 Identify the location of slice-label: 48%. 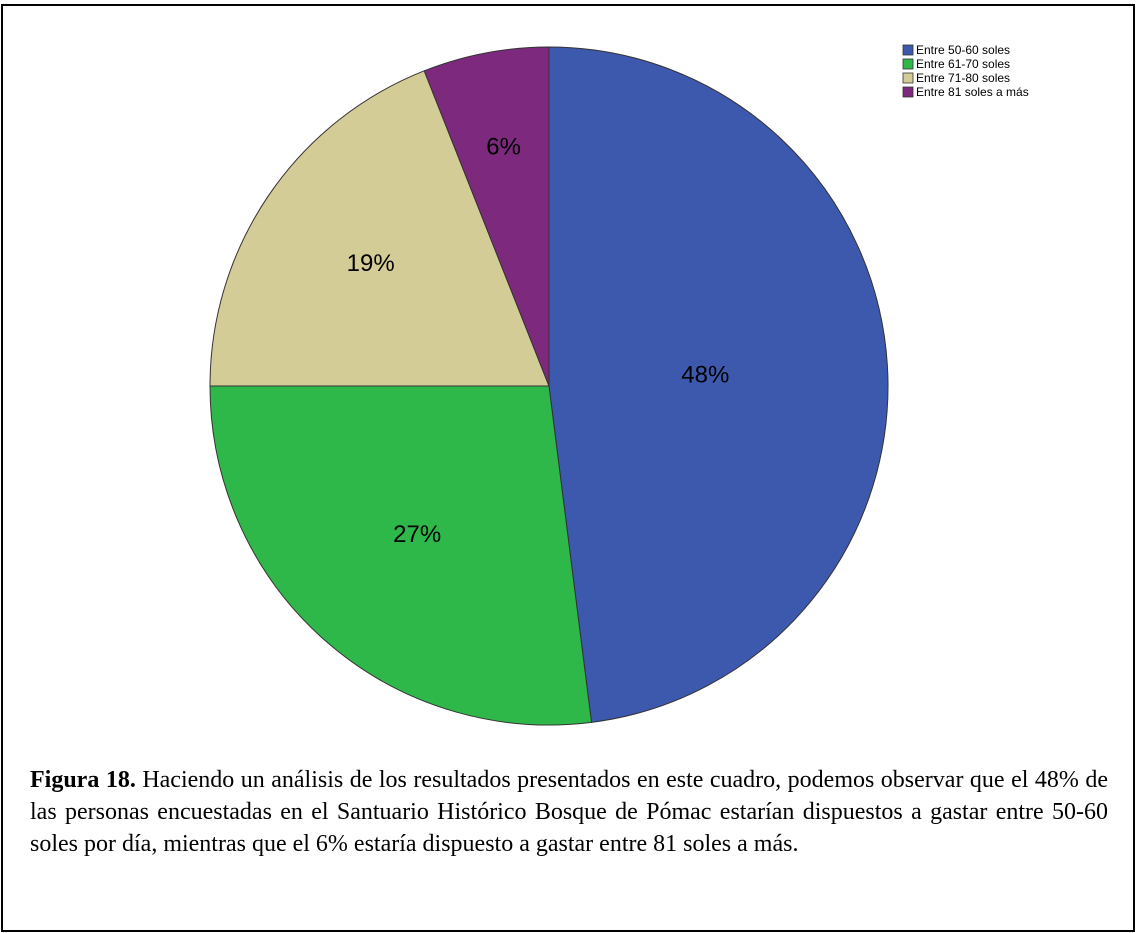
(705, 375).